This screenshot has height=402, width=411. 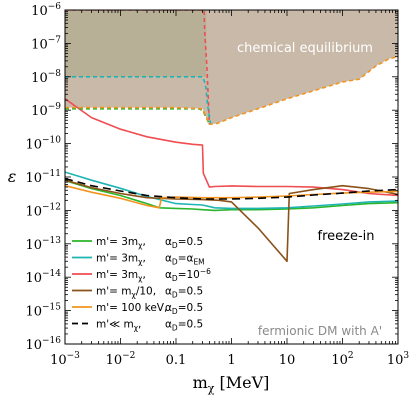 I want to click on x-axis-label-sub: χ, so click(x=211, y=388).